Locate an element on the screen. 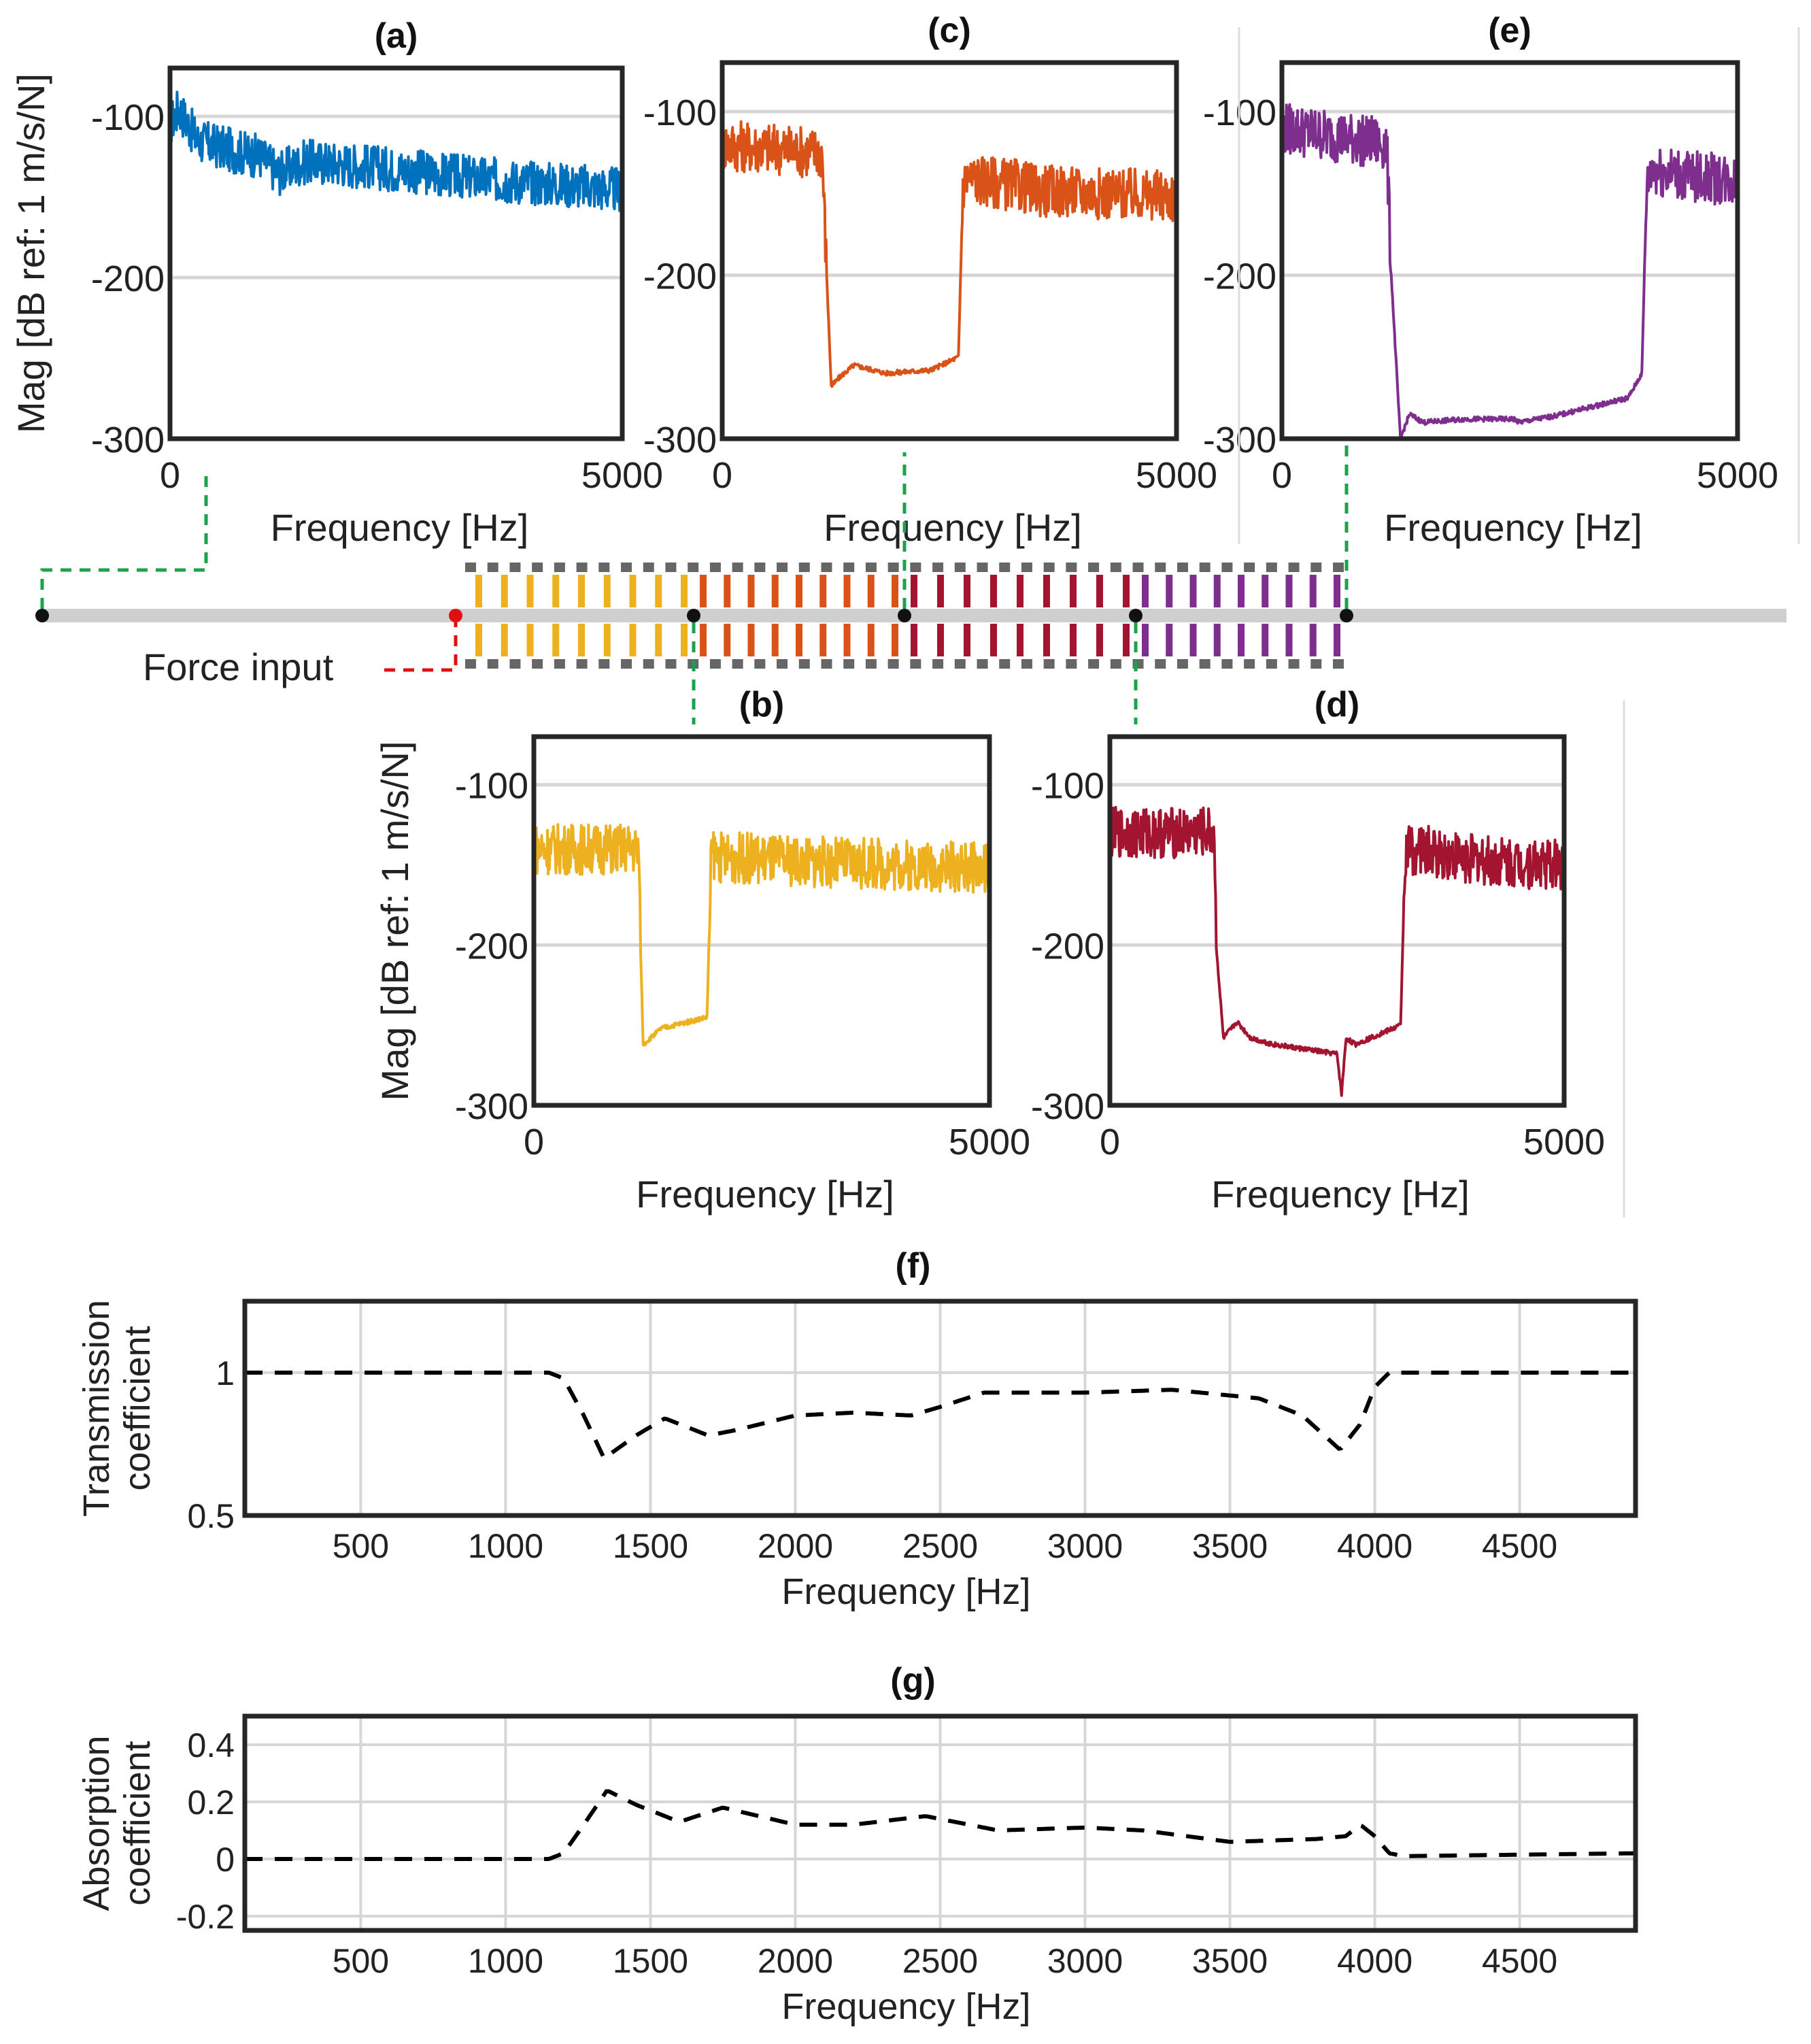 The image size is (1811, 2044). xtick-label-f: 1000 is located at coordinates (505, 1546).